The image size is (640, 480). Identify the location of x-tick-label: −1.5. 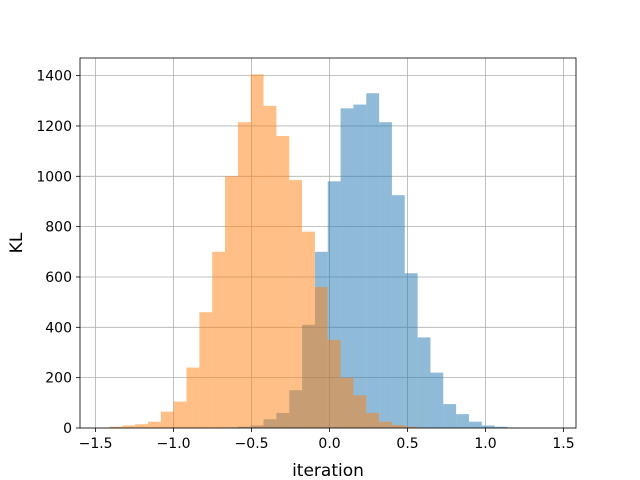
(96, 444).